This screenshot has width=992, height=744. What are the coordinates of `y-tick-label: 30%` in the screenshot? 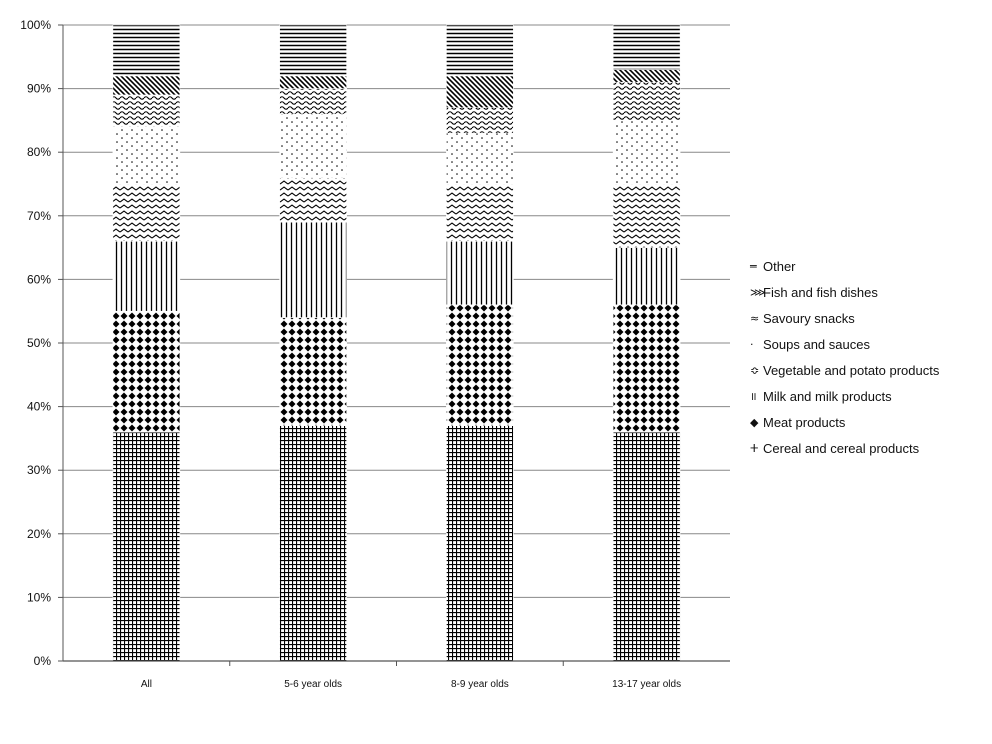 It's located at (39, 470).